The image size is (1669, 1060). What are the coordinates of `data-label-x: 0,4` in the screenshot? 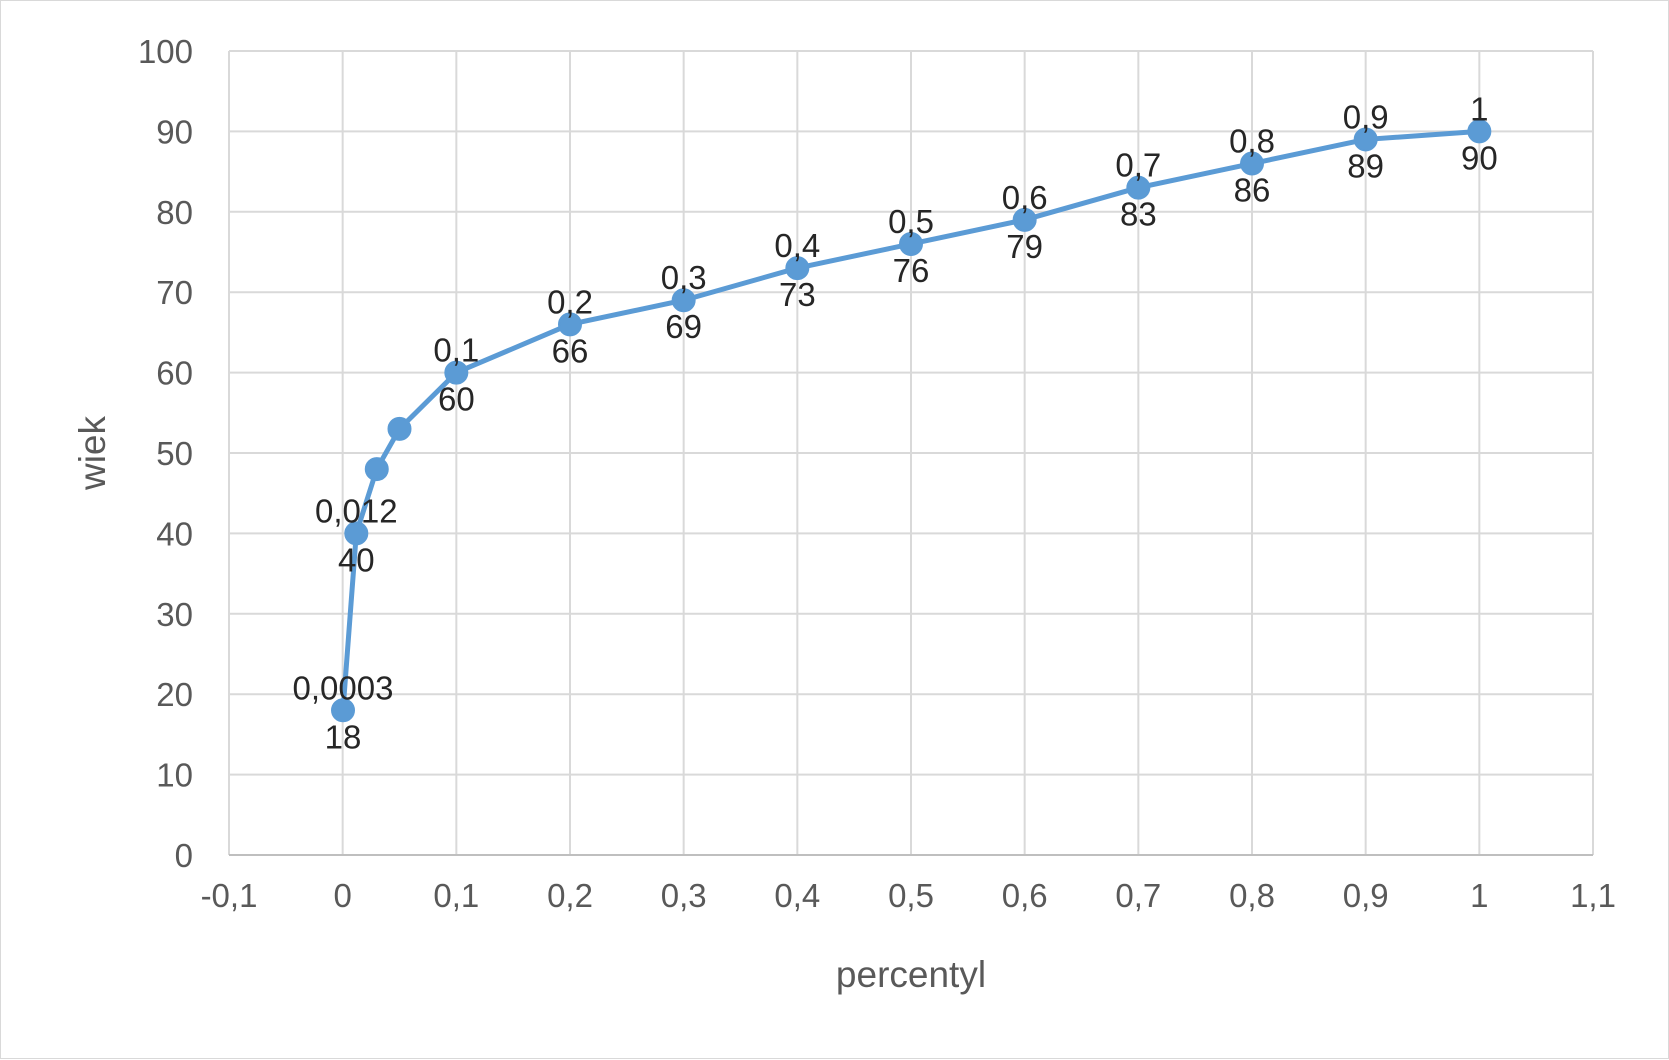 It's located at (797, 245).